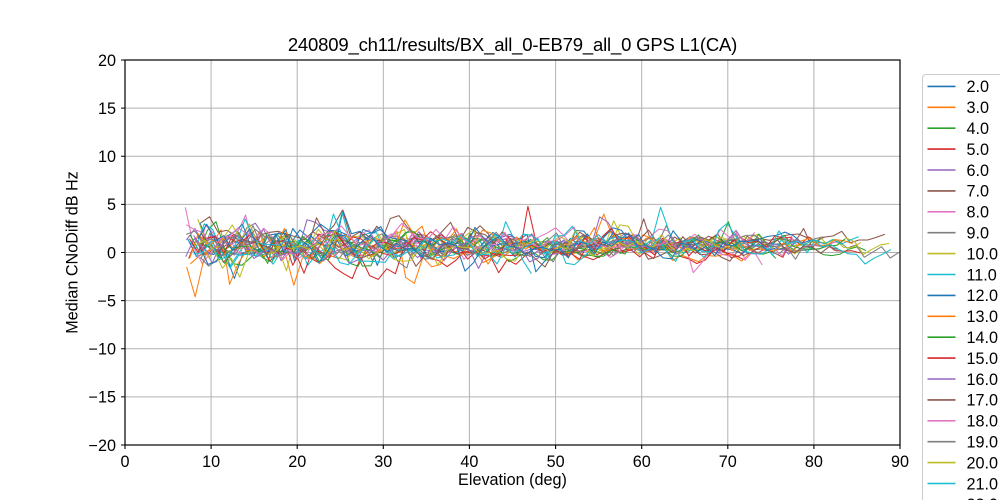  Describe the element at coordinates (383, 462) in the screenshot. I see `svg-text: 30` at that location.